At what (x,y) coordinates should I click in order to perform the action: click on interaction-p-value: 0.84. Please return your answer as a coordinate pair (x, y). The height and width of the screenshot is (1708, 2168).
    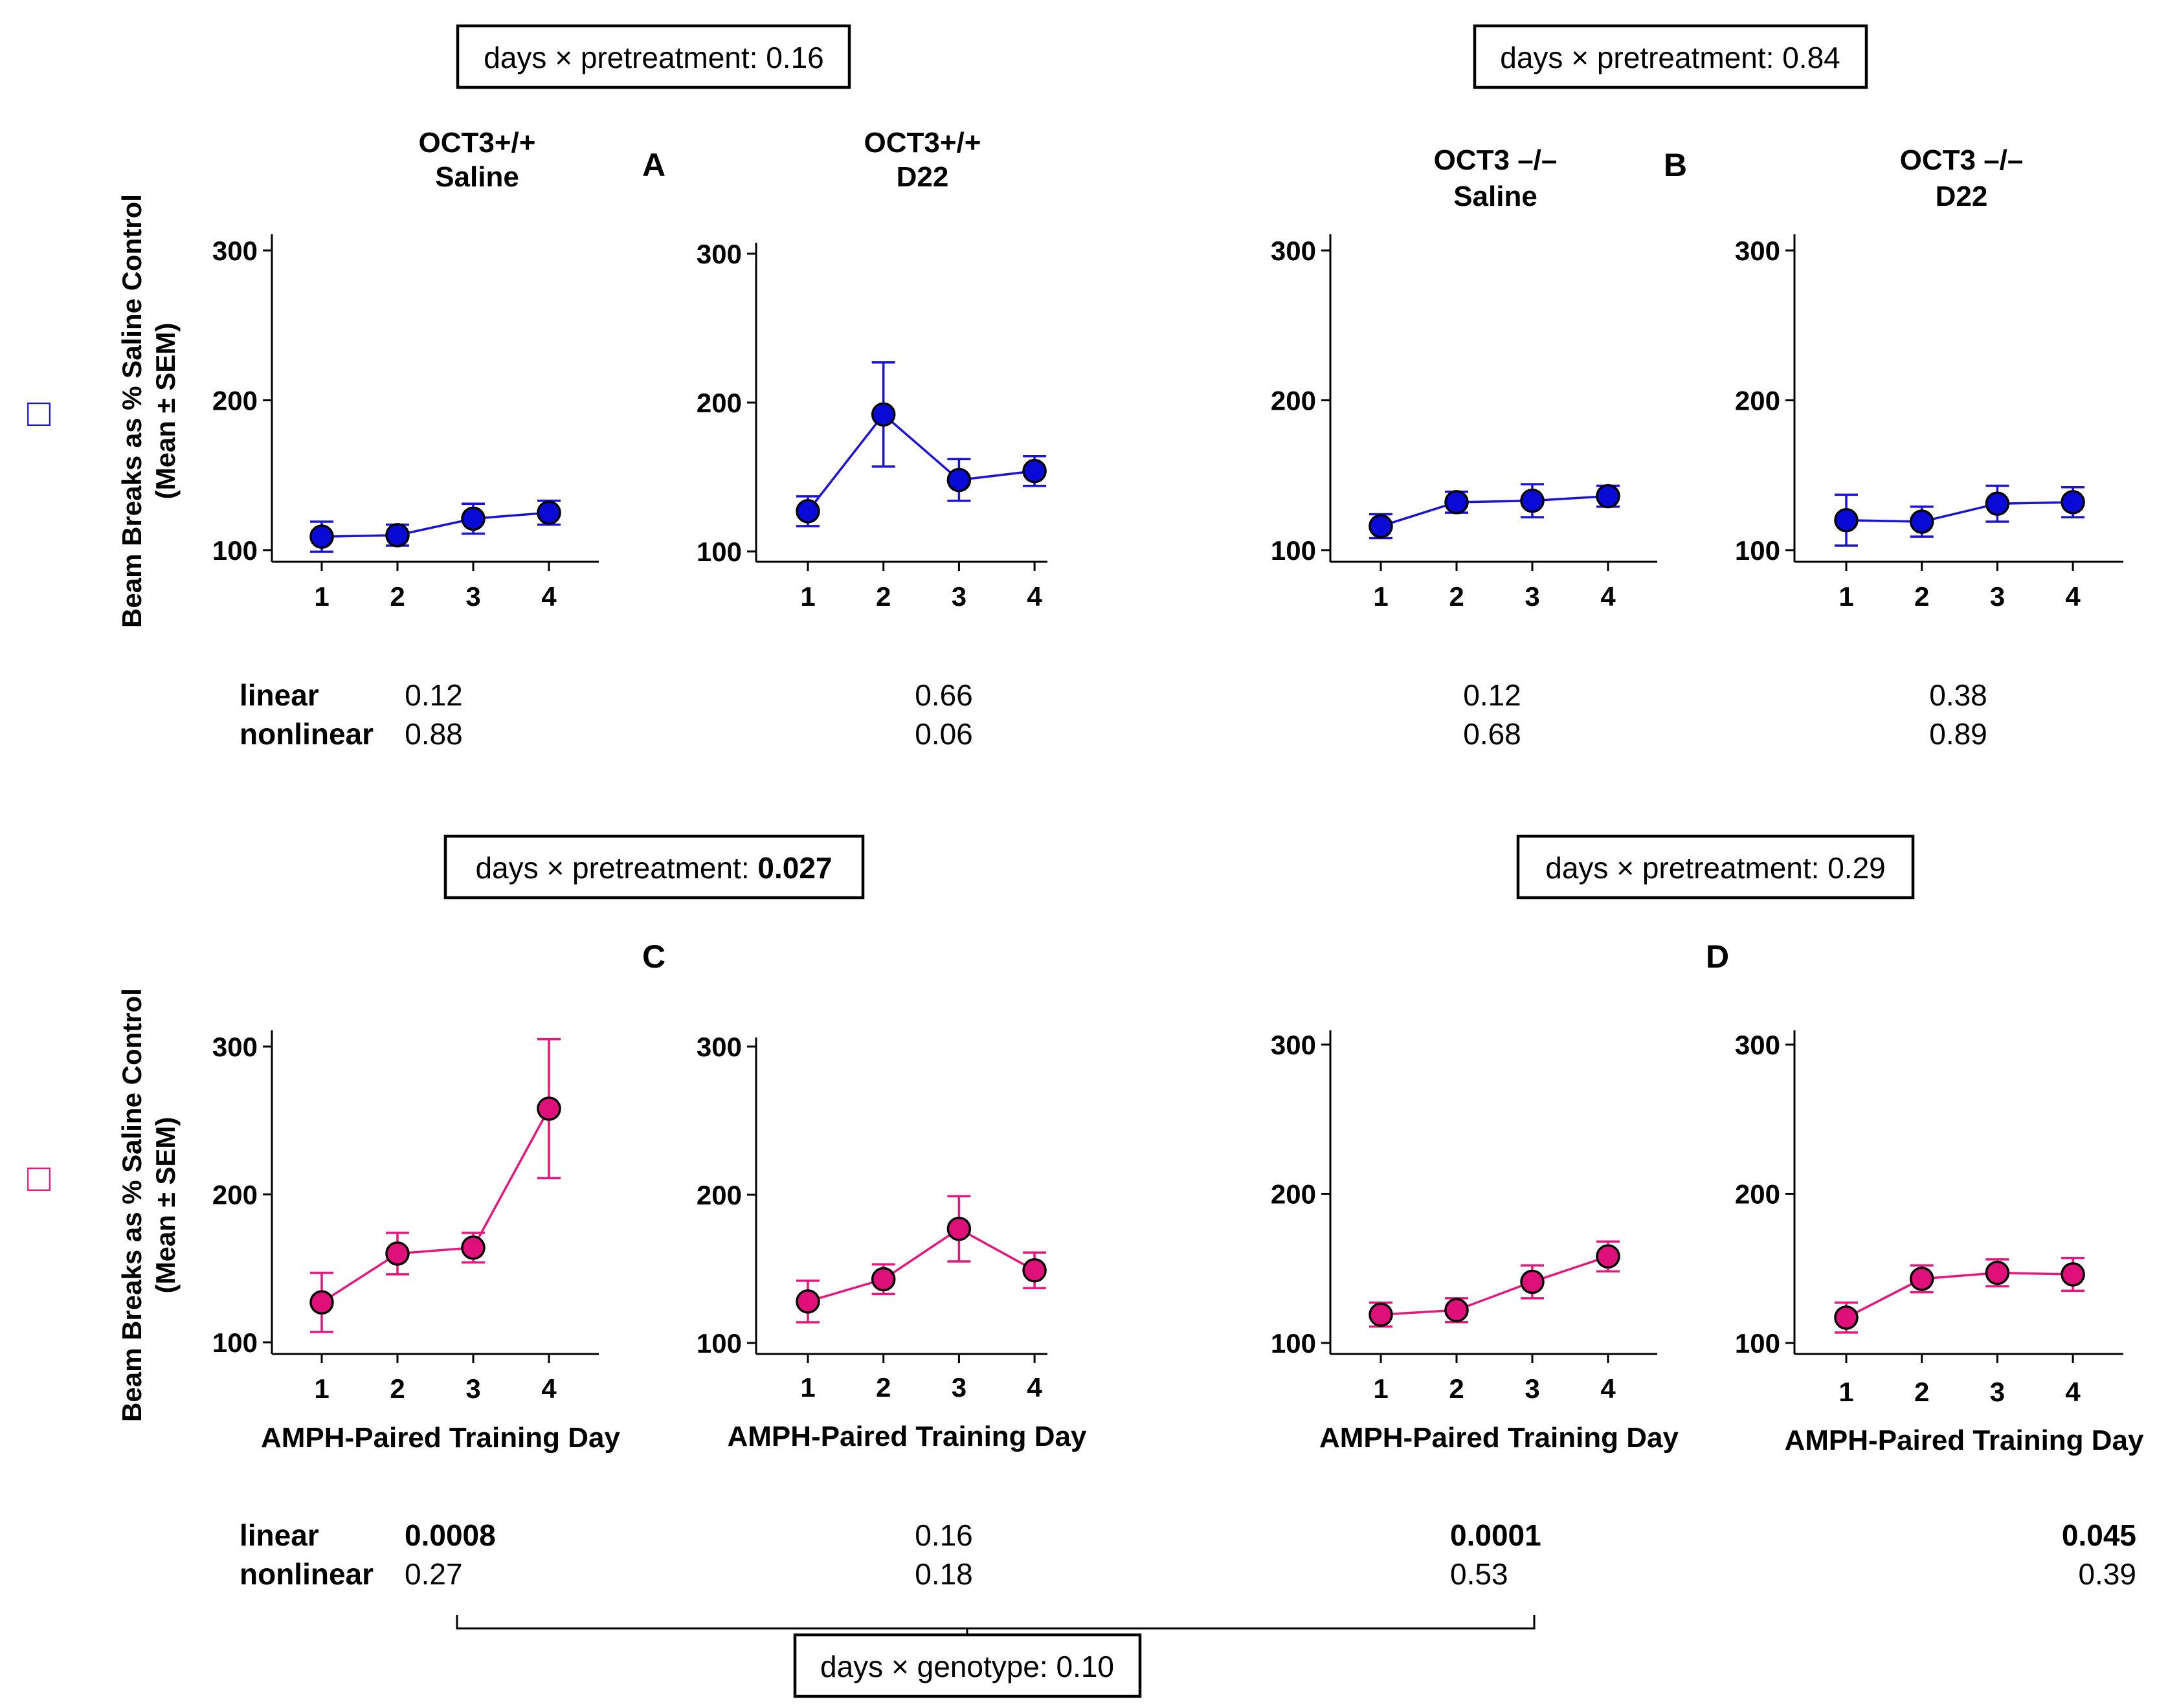
    Looking at the image, I should click on (1811, 58).